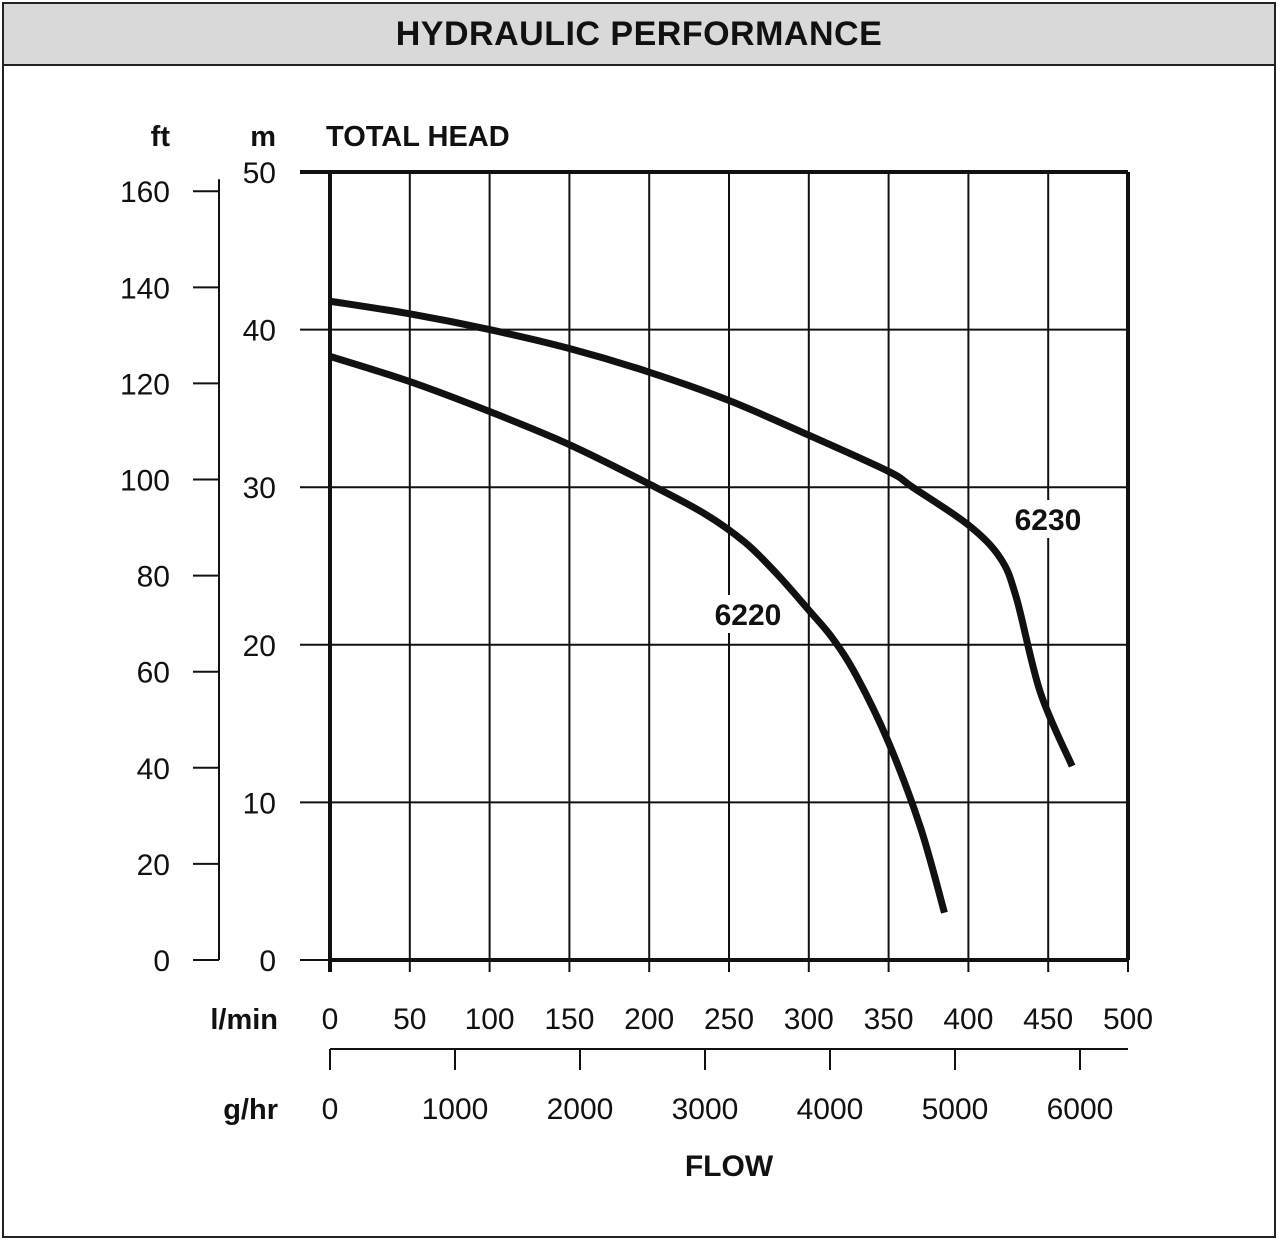 This screenshot has width=1280, height=1242. I want to click on y-tick-label-ft: 100, so click(145, 481).